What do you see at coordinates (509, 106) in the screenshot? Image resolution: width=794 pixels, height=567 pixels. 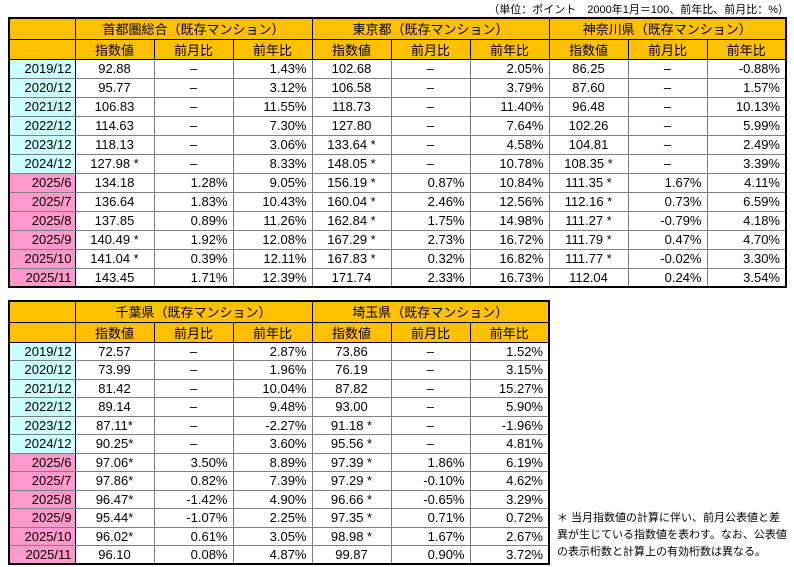 I see `yoy-value-cell: 11.40%` at bounding box center [509, 106].